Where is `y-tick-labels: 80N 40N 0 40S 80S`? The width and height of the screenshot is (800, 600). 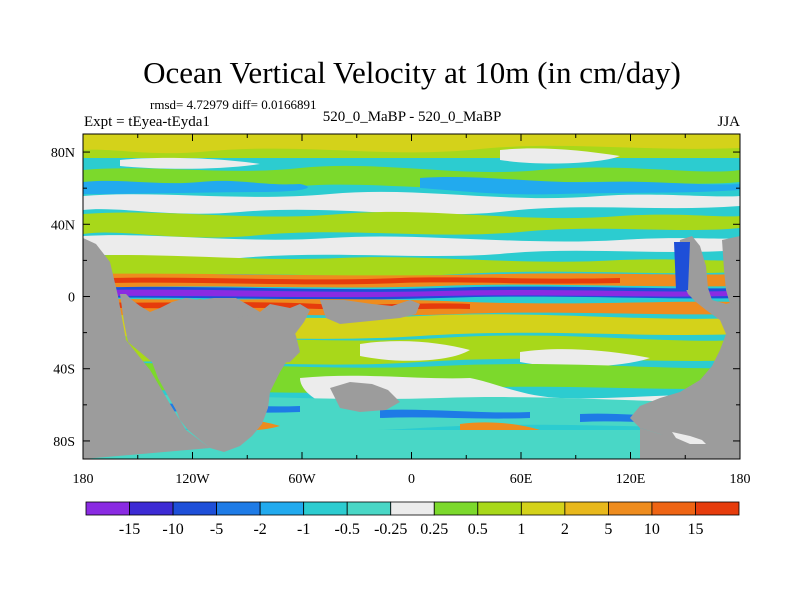
y-tick-labels: 80N 40N 0 40S 80S is located at coordinates (63, 298).